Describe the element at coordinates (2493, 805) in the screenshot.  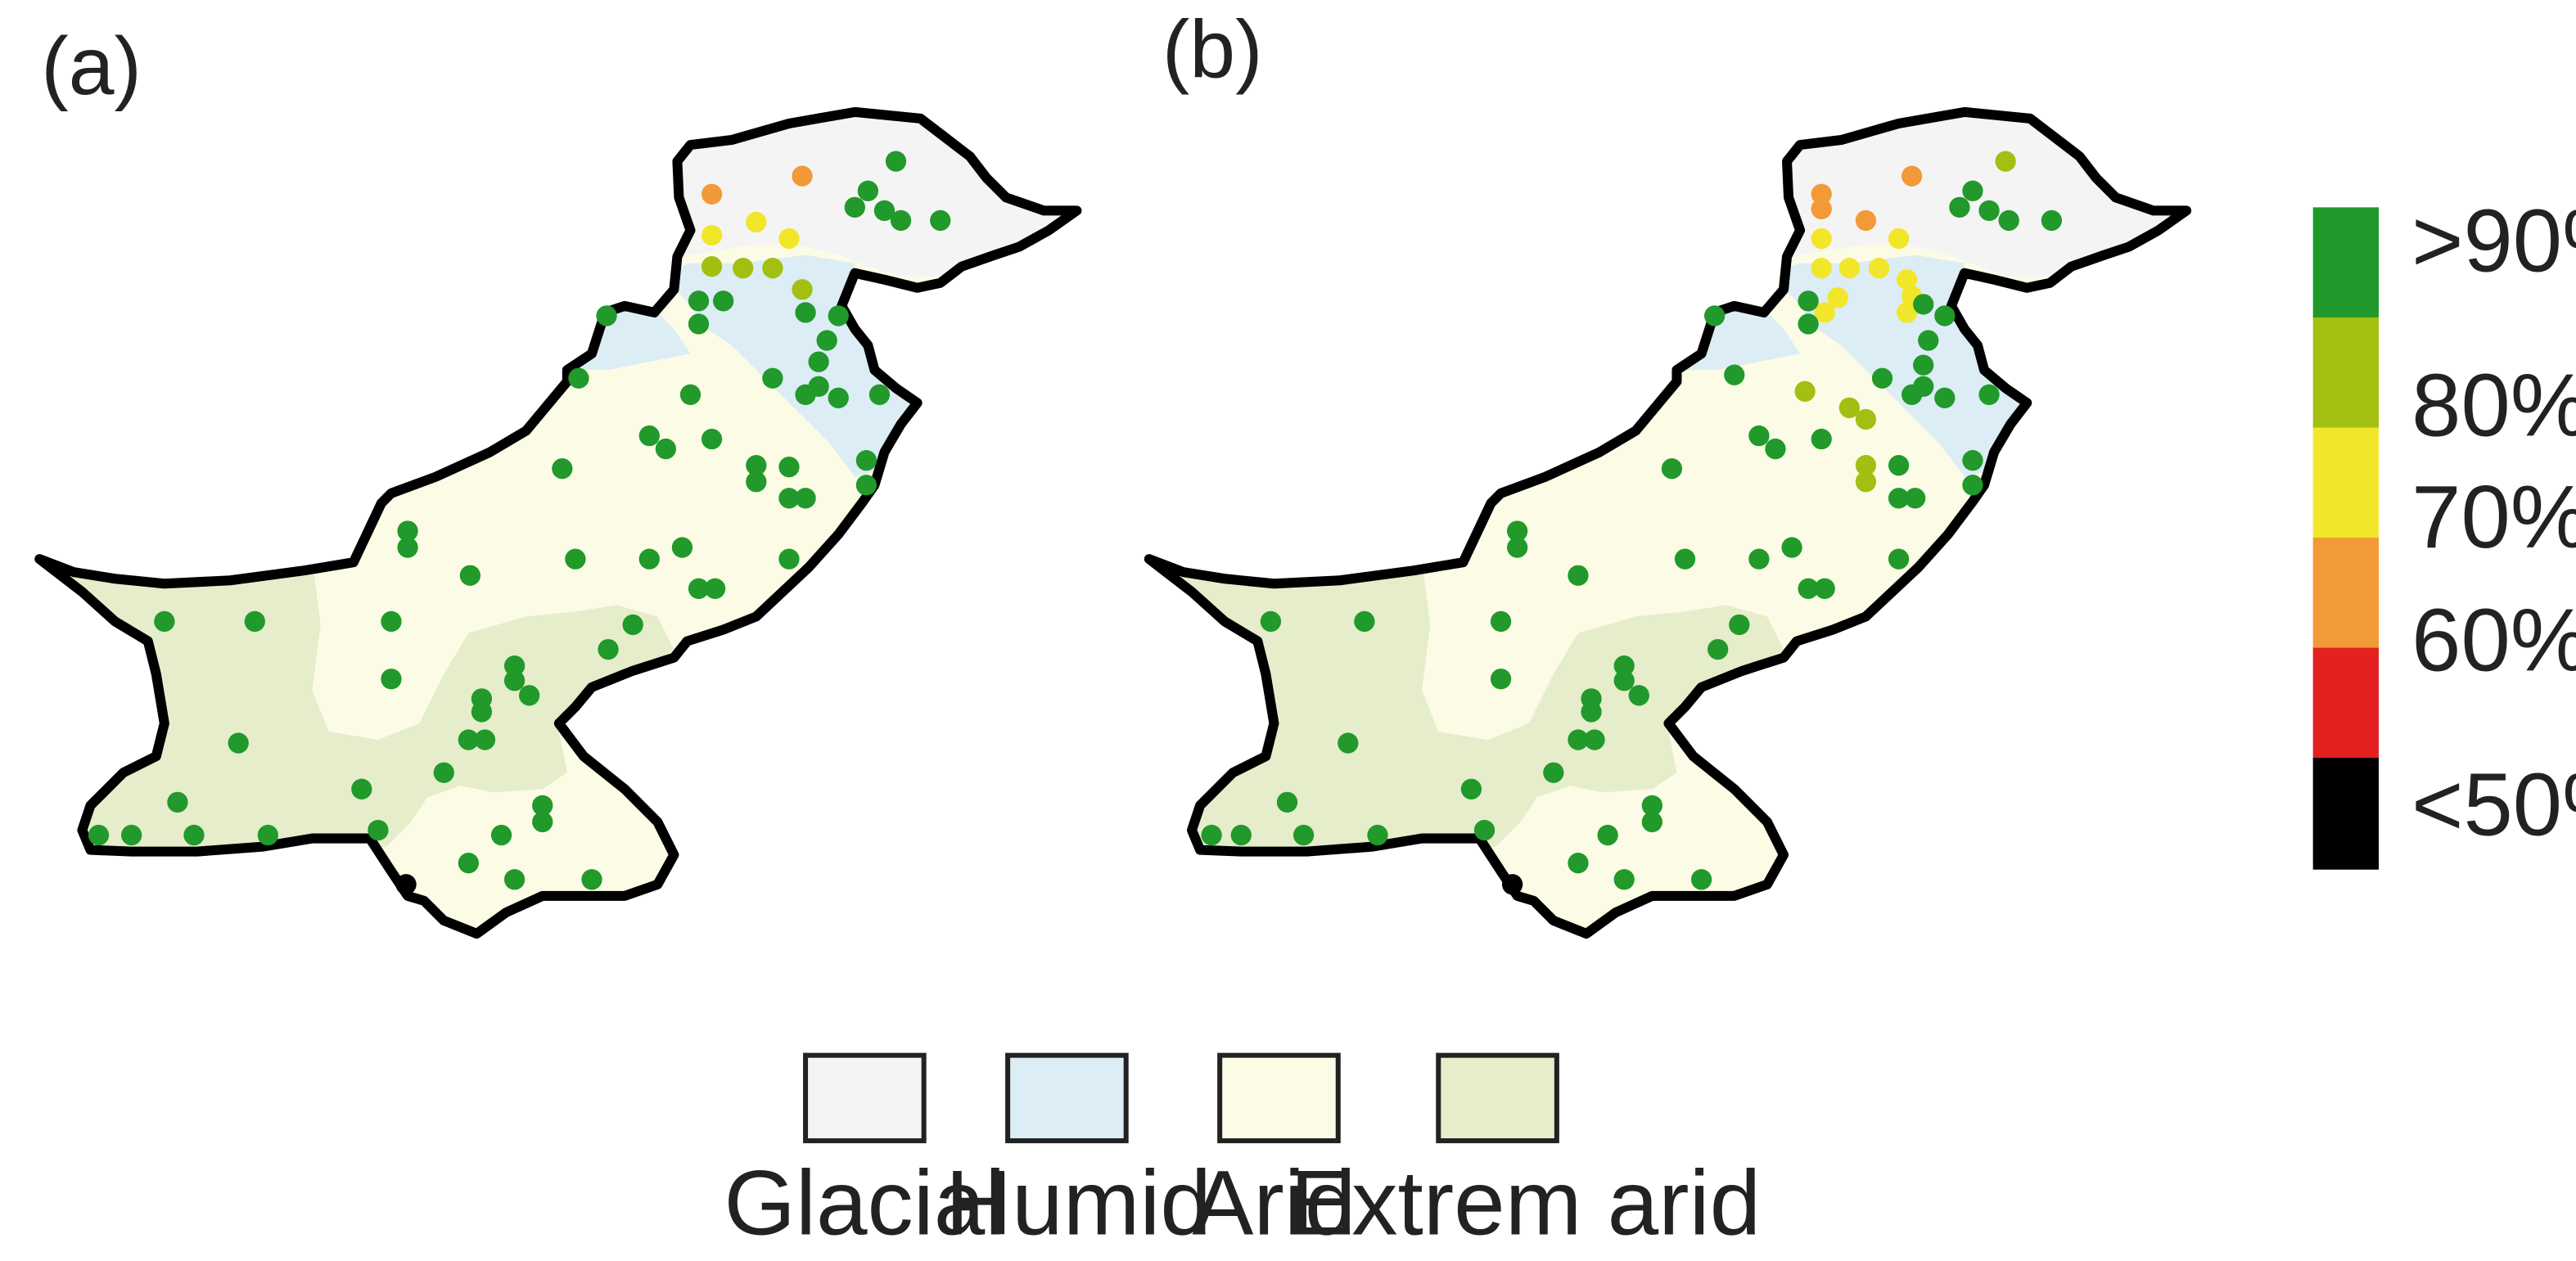
I see `colorbar-label-5: <50%` at that location.